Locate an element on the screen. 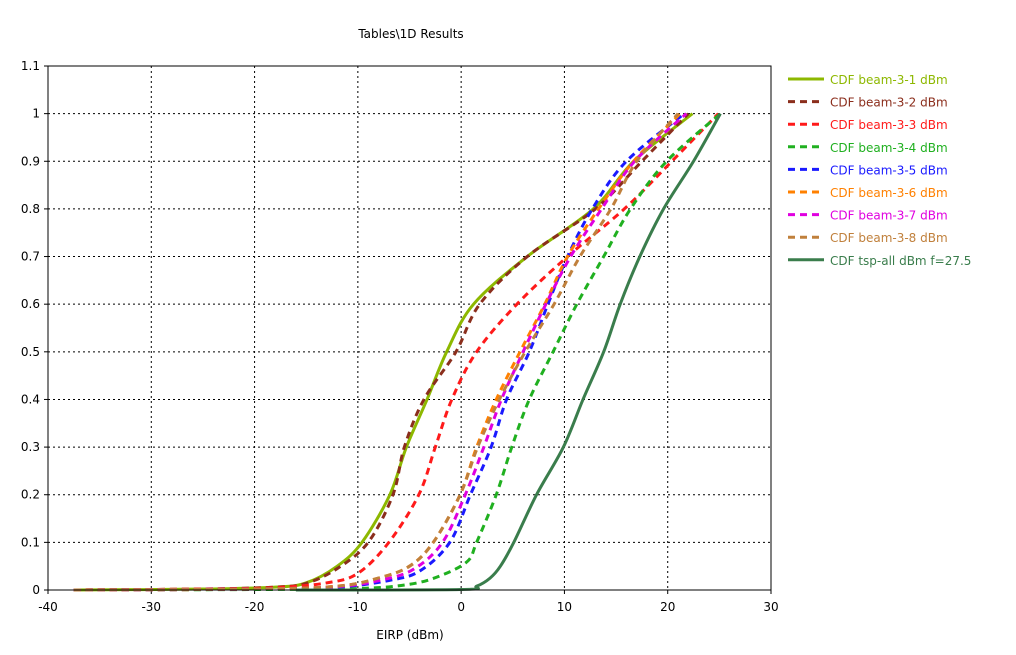 Image resolution: width=1016 pixels, height=655 pixels. x-tick-label: -20 is located at coordinates (255, 607).